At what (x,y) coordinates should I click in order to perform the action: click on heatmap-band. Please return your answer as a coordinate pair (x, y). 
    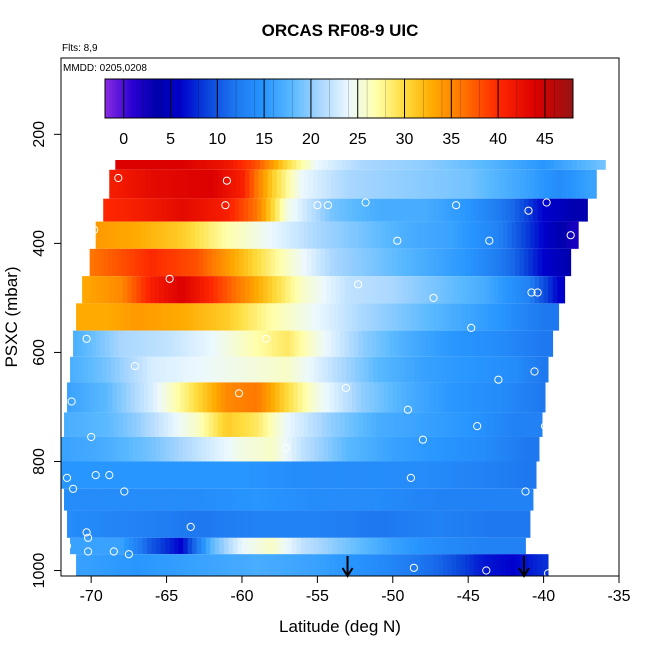
    Looking at the image, I should click on (303, 424).